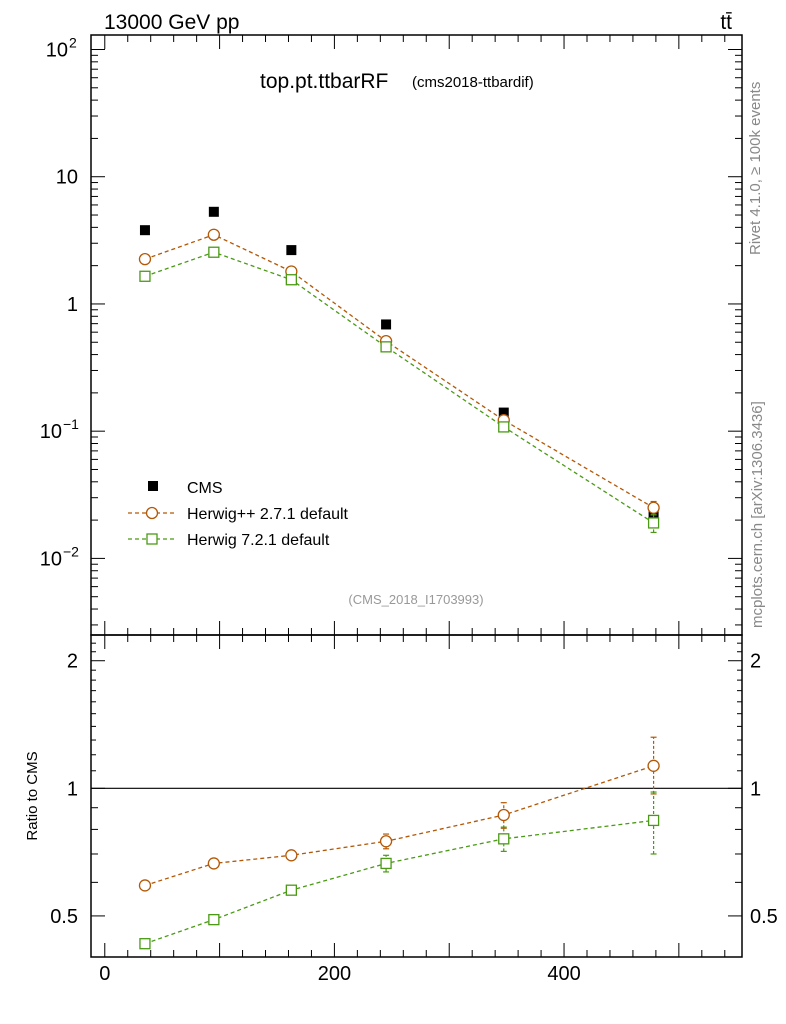 The width and height of the screenshot is (786, 1024). What do you see at coordinates (757, 514) in the screenshot?
I see `mcplots-label: mcplots.cern.ch [arXiv:1306.3436]` at bounding box center [757, 514].